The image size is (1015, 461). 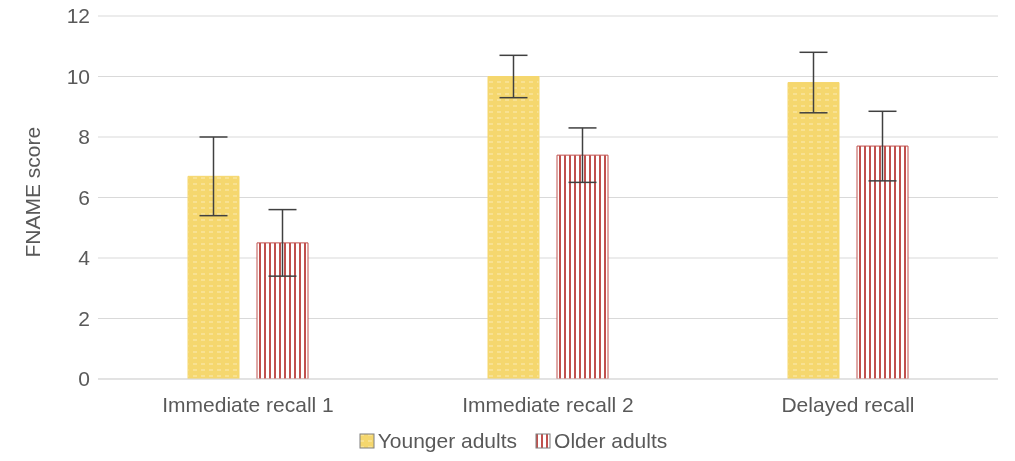 I want to click on y-axis-title: FNAME score, so click(x=33, y=192).